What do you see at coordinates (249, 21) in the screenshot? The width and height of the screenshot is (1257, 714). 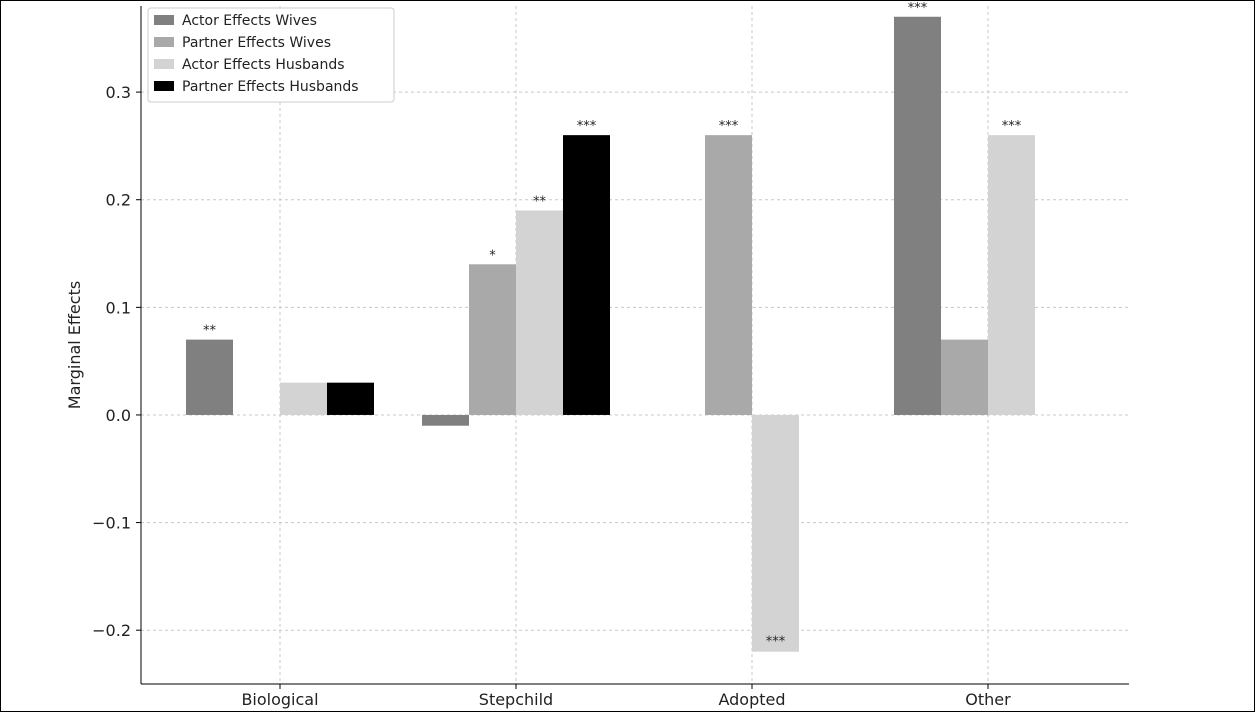 I see `legend-label: Actor Effects Wives` at bounding box center [249, 21].